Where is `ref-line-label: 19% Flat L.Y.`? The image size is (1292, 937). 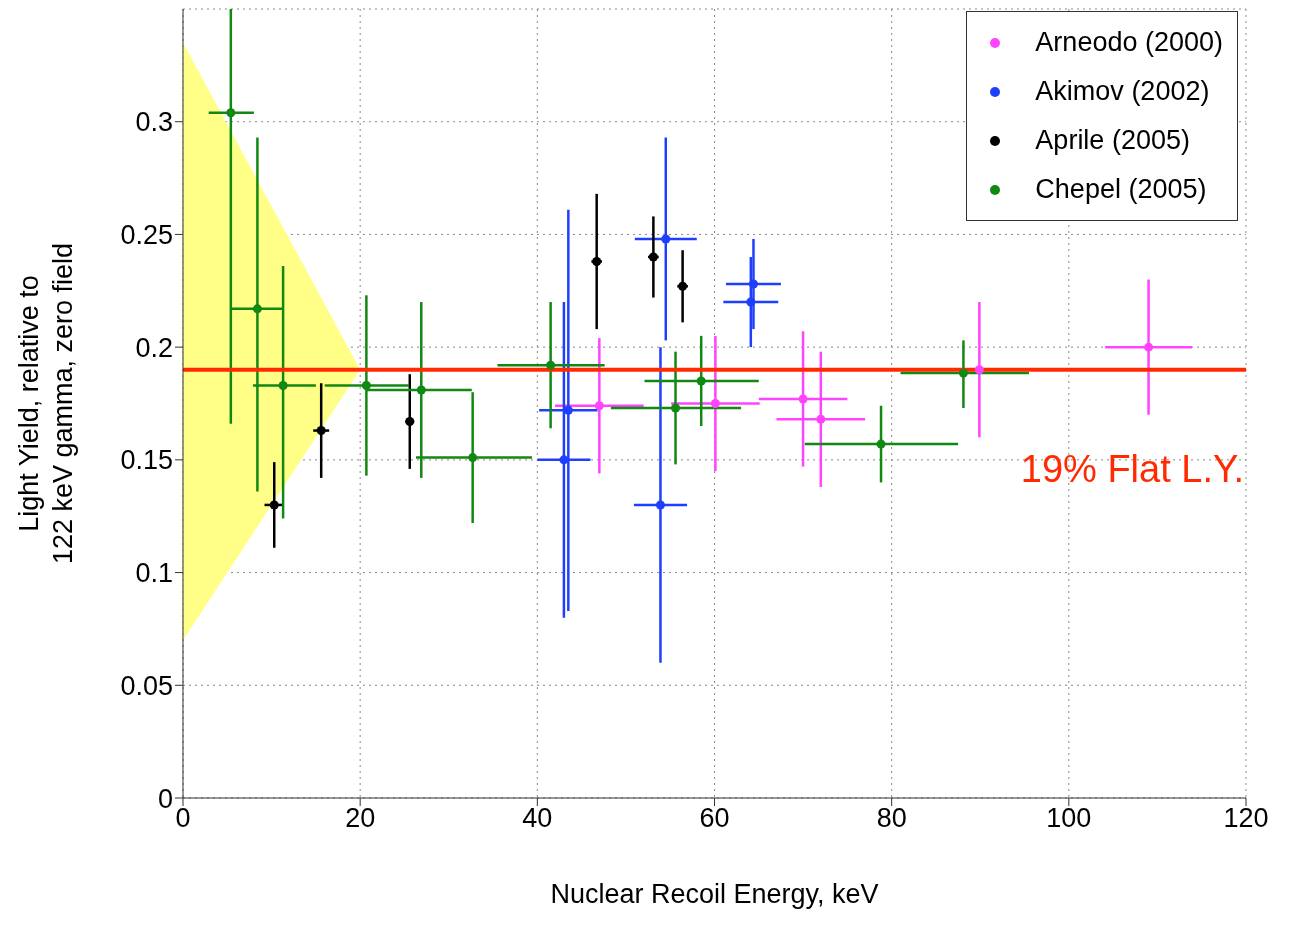
ref-line-label: 19% Flat L.Y. is located at coordinates (1132, 468).